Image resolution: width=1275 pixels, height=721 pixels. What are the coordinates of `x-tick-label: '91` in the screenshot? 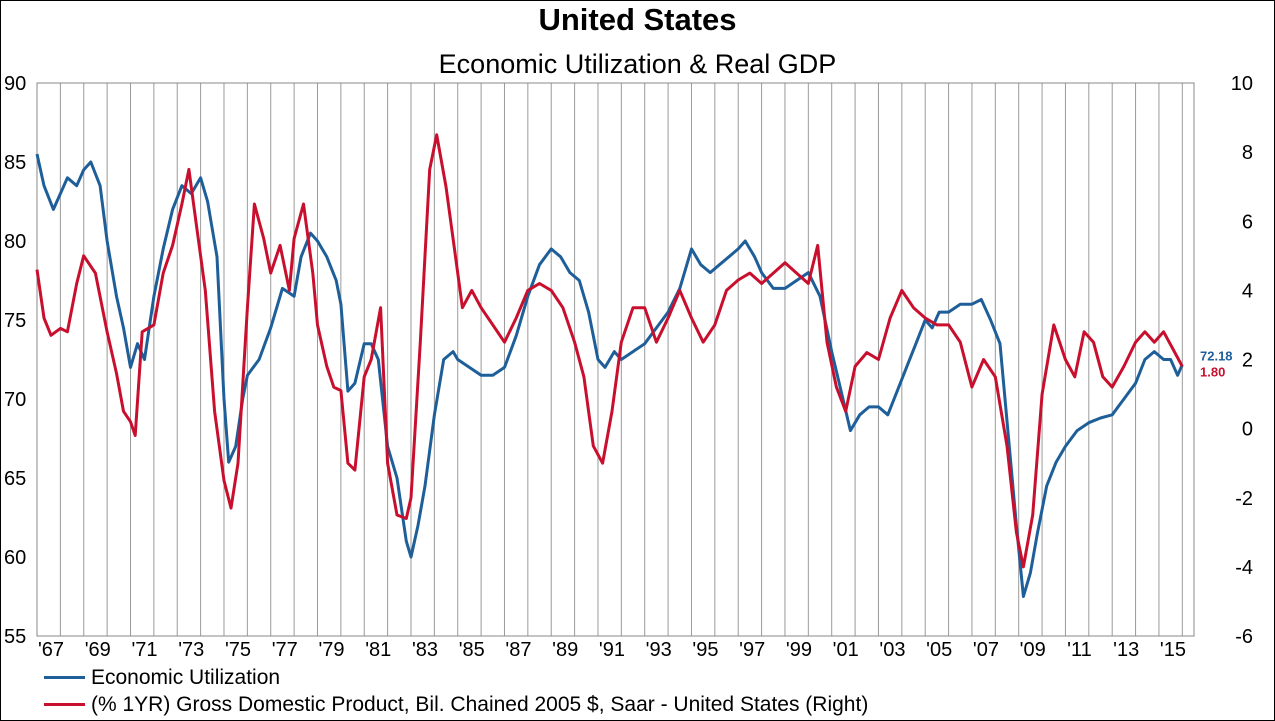 It's located at (612, 650).